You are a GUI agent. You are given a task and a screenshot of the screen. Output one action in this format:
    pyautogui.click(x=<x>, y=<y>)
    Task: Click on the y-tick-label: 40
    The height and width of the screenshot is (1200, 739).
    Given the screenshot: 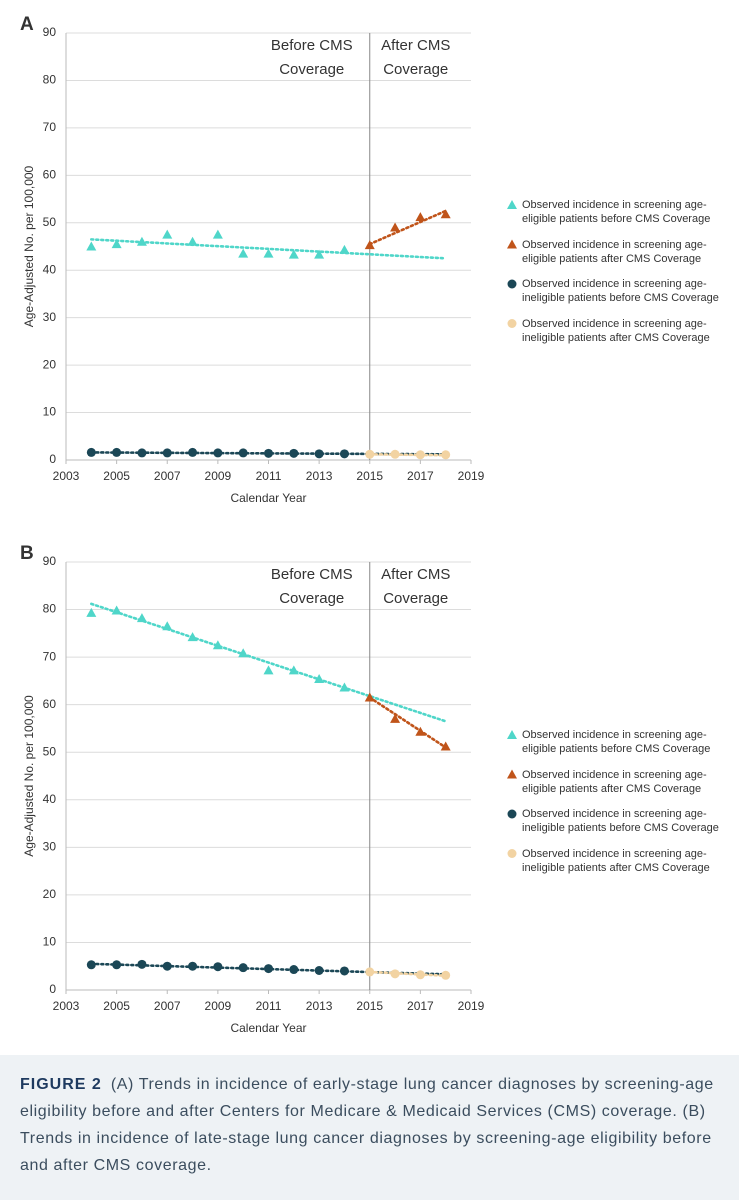 What is the action you would take?
    pyautogui.click(x=50, y=269)
    